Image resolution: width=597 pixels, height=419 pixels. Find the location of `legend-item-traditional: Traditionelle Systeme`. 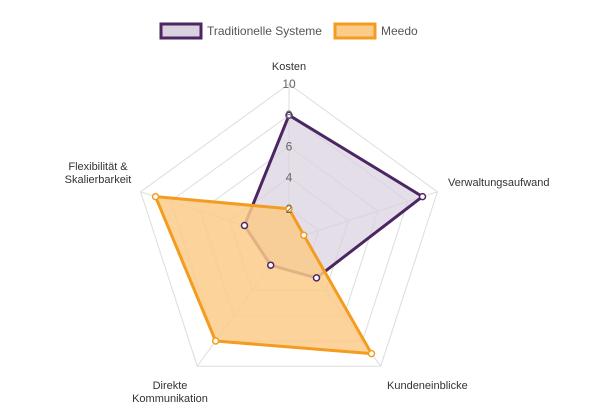

legend-item-traditional: Traditionelle Systeme is located at coordinates (240, 31).